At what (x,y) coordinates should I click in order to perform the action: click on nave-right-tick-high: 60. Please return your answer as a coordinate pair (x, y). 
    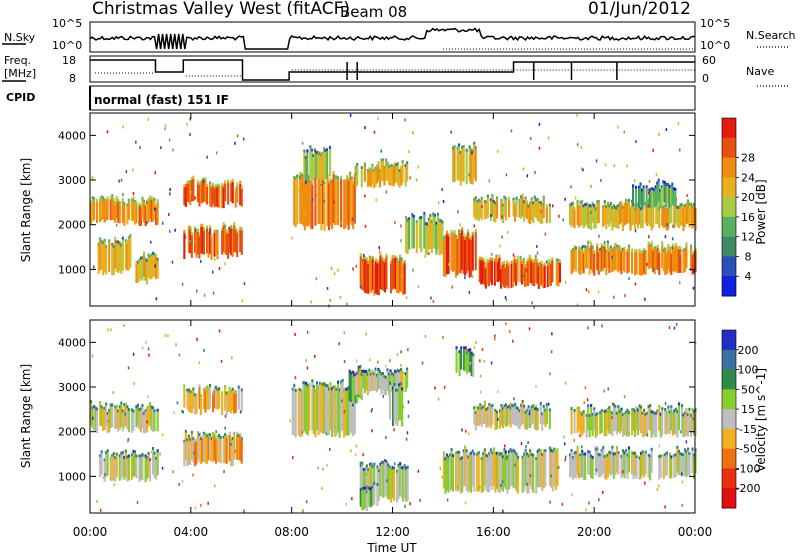
    Looking at the image, I should click on (709, 60).